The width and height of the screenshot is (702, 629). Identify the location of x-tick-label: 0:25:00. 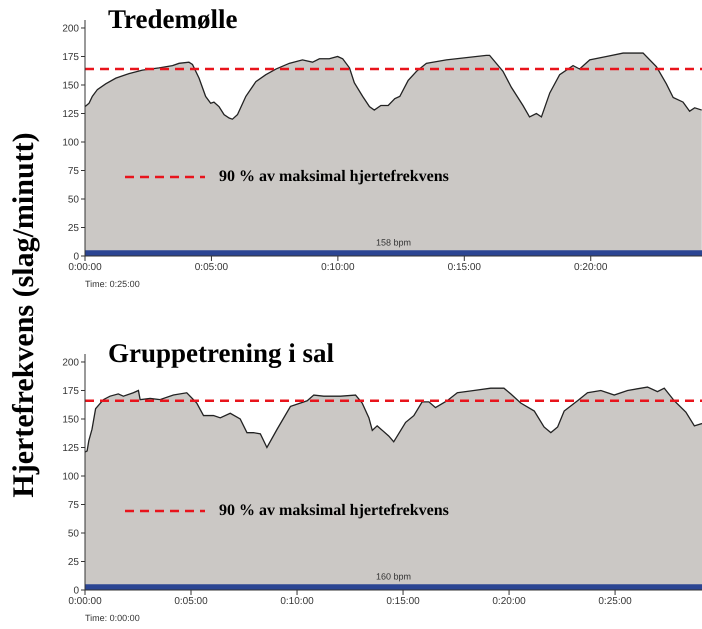
(615, 602).